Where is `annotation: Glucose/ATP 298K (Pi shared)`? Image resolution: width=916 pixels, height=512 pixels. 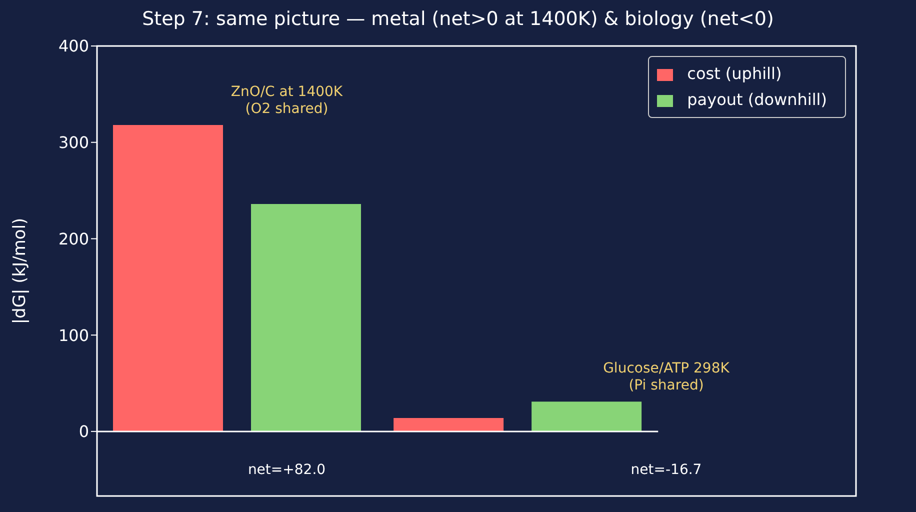 annotation: Glucose/ATP 298K (Pi shared) is located at coordinates (666, 377).